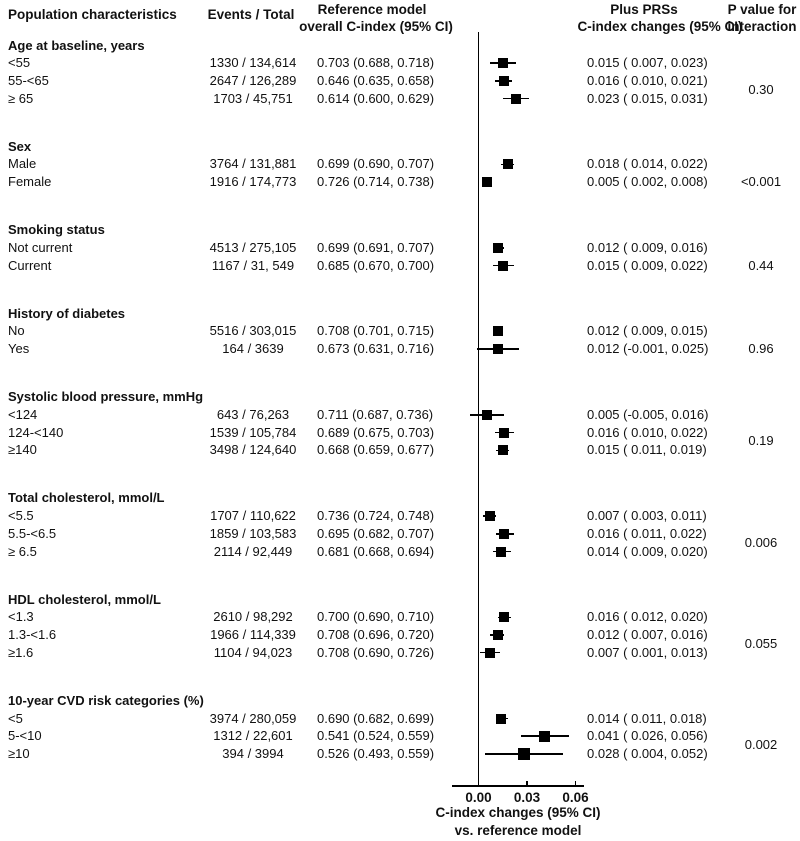 This screenshot has width=800, height=841. I want to click on p-value: 0.19, so click(761, 441).